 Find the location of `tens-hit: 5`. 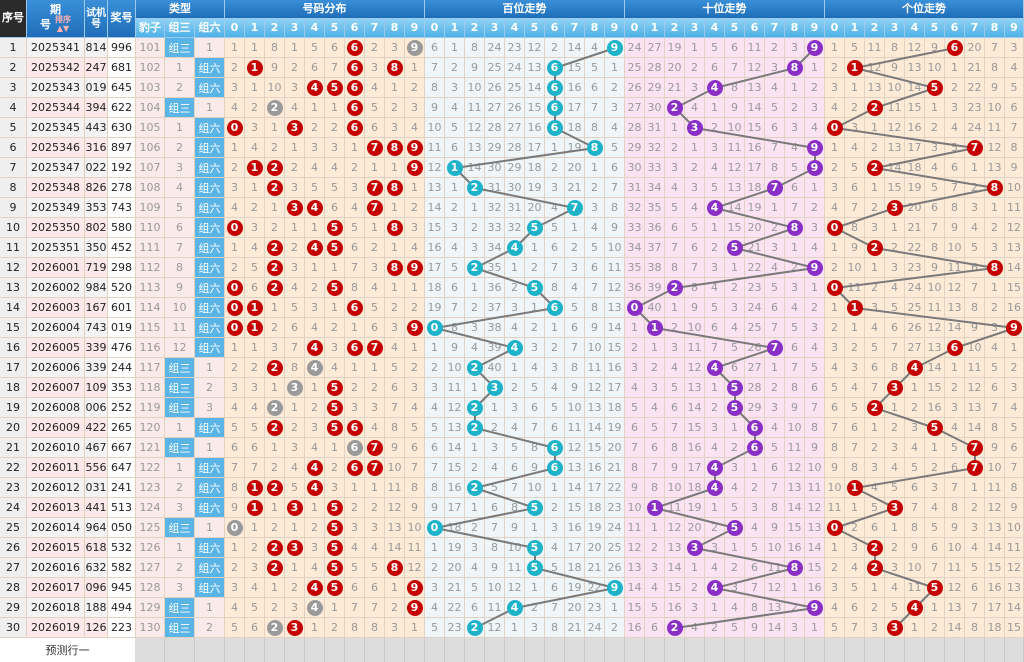

tens-hit: 5 is located at coordinates (735, 408).